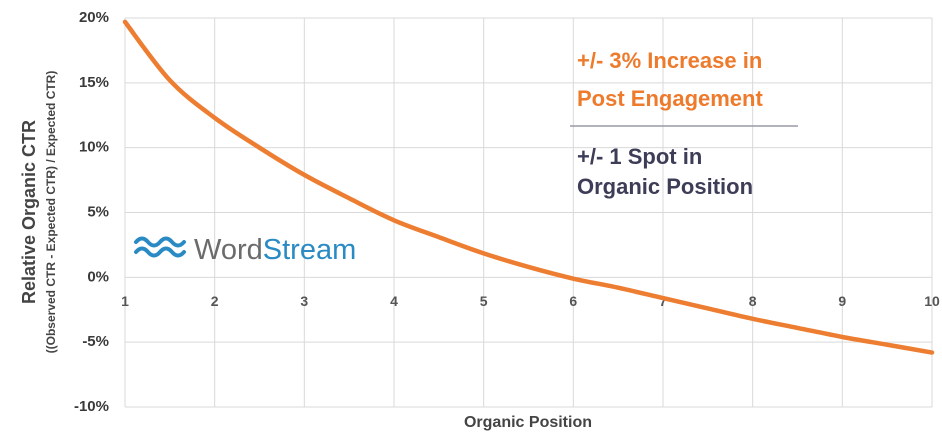  What do you see at coordinates (665, 186) in the screenshot?
I see `annotation: Organic Position` at bounding box center [665, 186].